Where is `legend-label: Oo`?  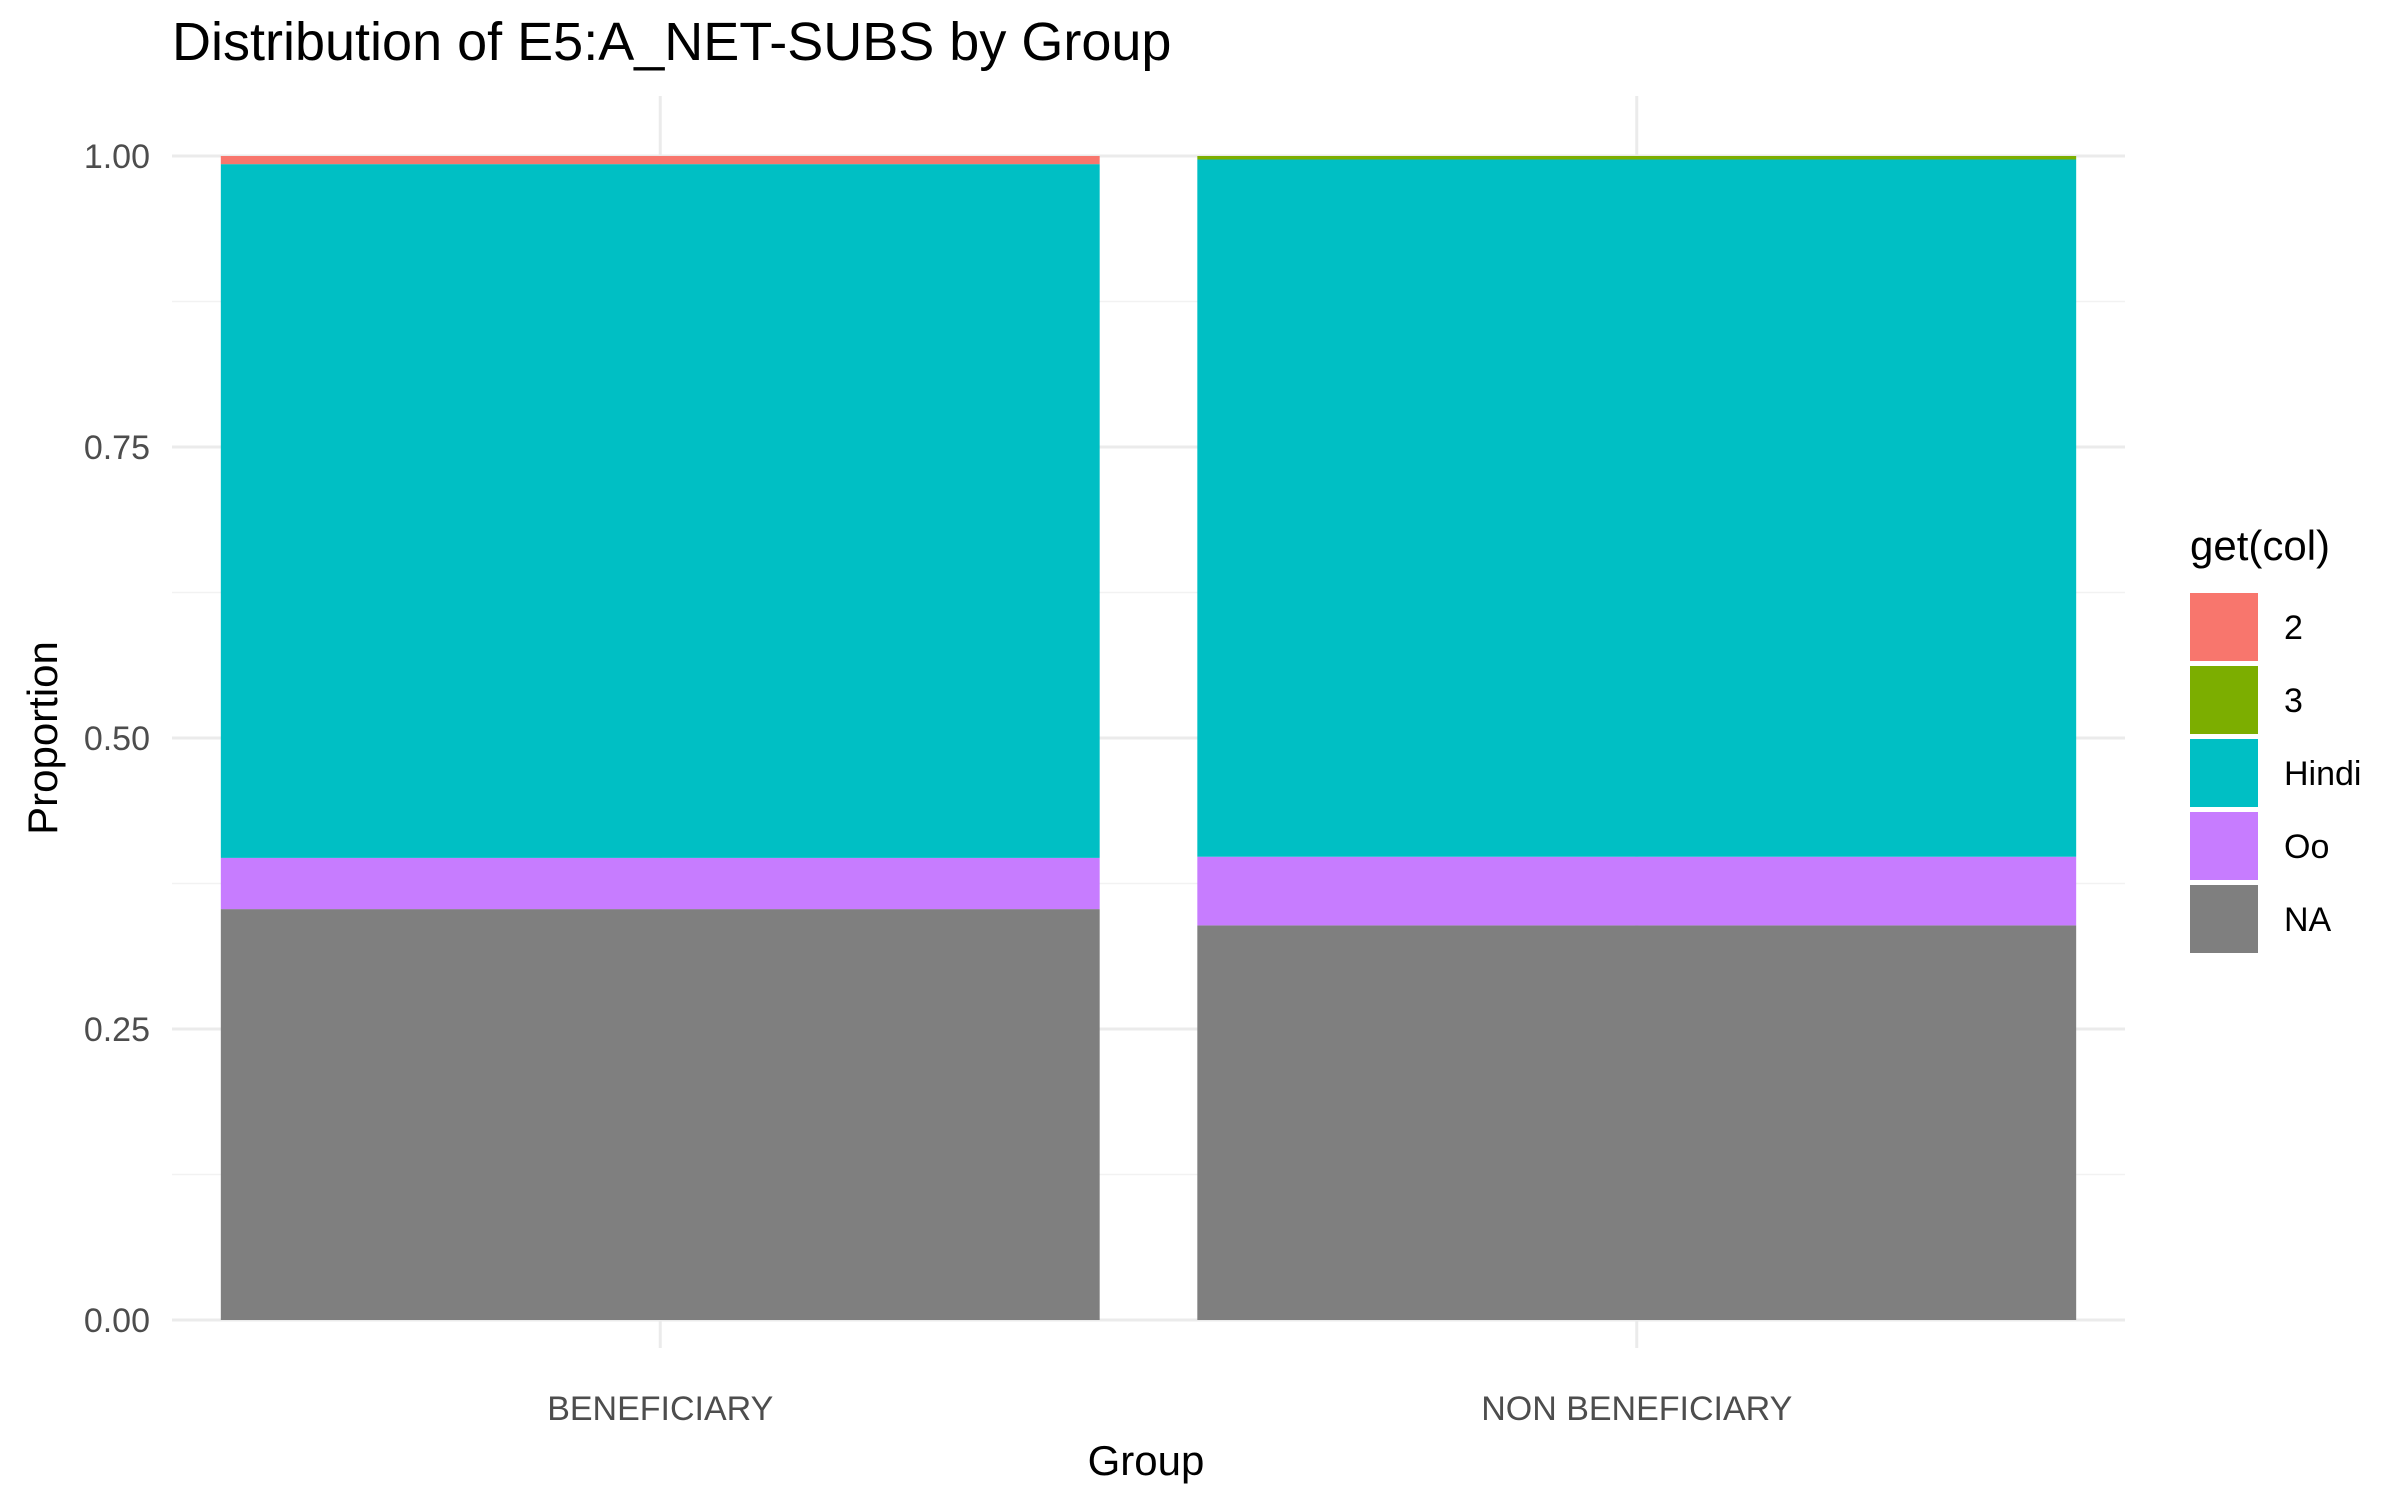 legend-label: Oo is located at coordinates (2306, 847).